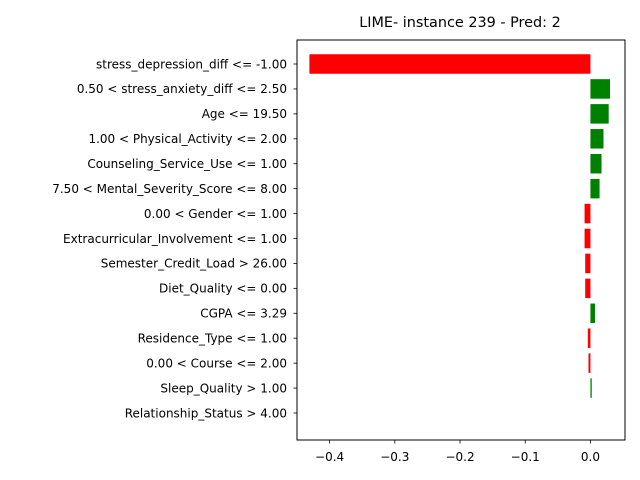  Describe the element at coordinates (394, 457) in the screenshot. I see `x-tick-label: −0.3` at that location.